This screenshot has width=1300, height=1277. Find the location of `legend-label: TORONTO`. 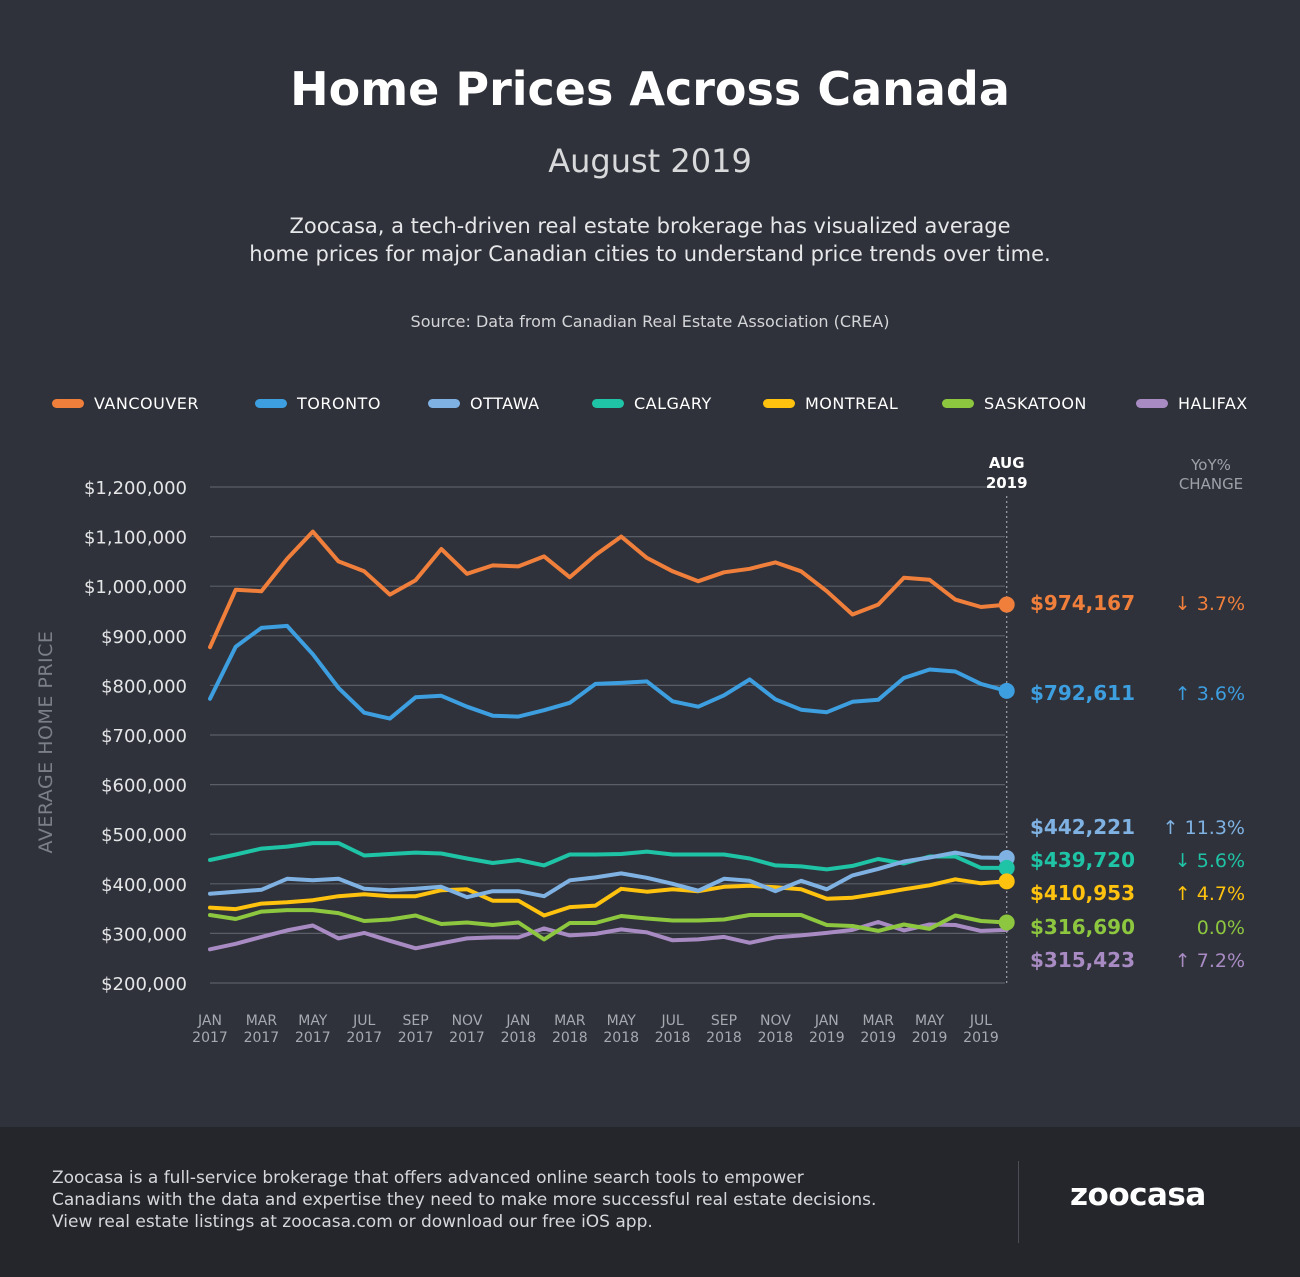

legend-label: TORONTO is located at coordinates (339, 403).